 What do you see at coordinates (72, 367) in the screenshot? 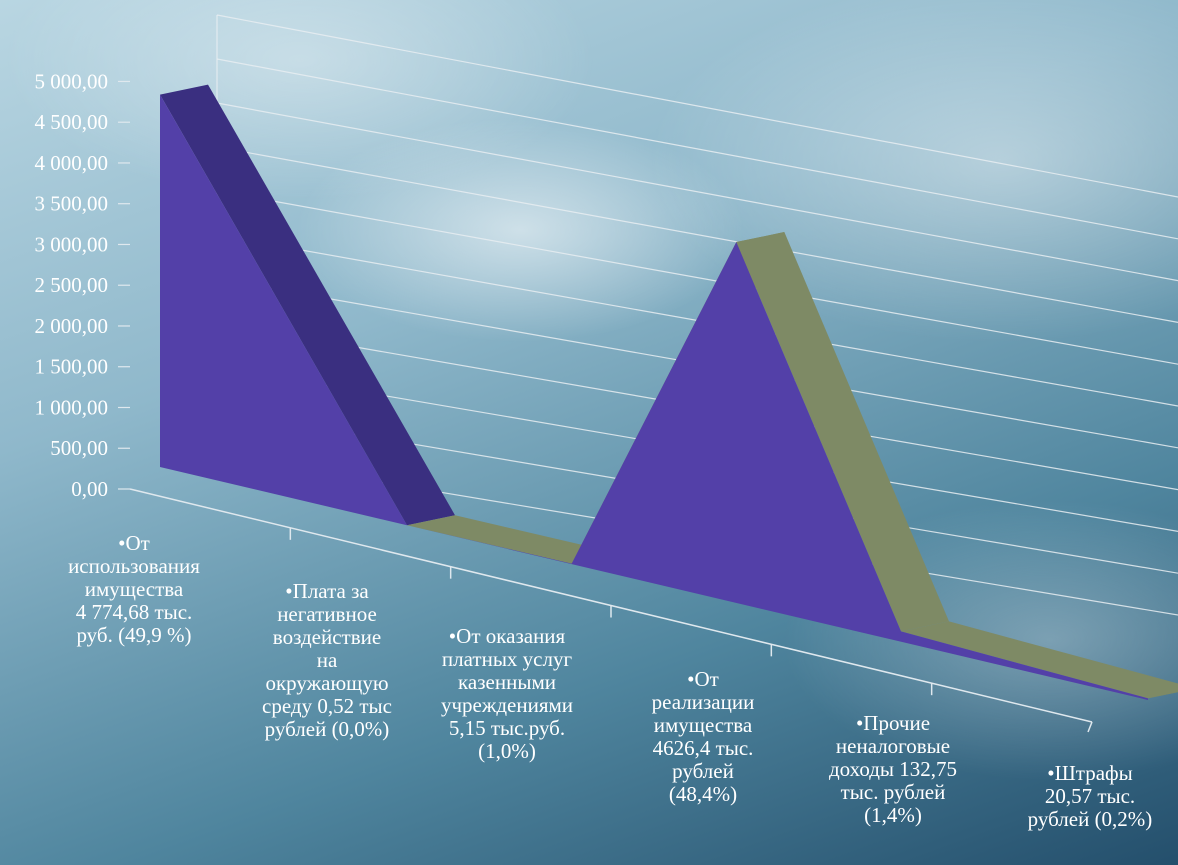
I see `y-tick-label: 1 500,00` at bounding box center [72, 367].